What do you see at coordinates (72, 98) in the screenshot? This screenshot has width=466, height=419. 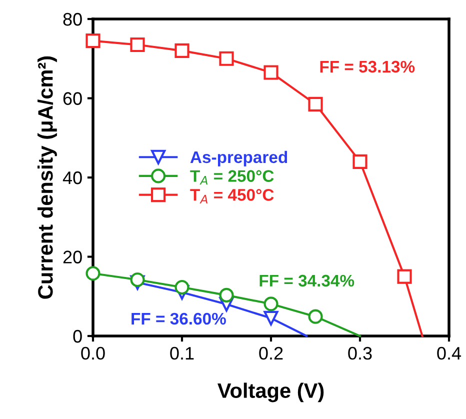 I see `y-tick-label: 60` at bounding box center [72, 98].